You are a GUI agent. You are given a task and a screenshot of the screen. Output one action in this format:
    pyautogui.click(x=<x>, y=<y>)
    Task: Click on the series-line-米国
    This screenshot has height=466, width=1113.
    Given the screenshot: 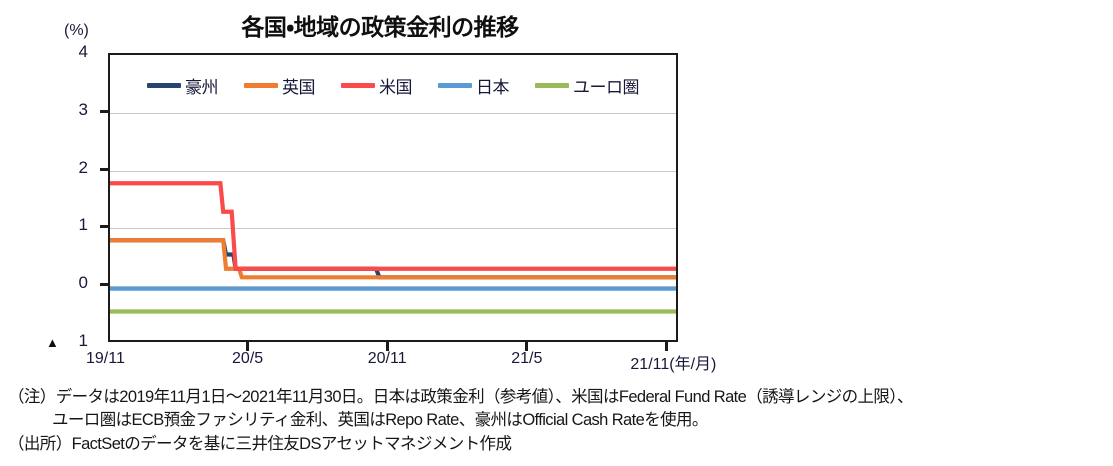 What is the action you would take?
    pyautogui.click(x=393, y=226)
    